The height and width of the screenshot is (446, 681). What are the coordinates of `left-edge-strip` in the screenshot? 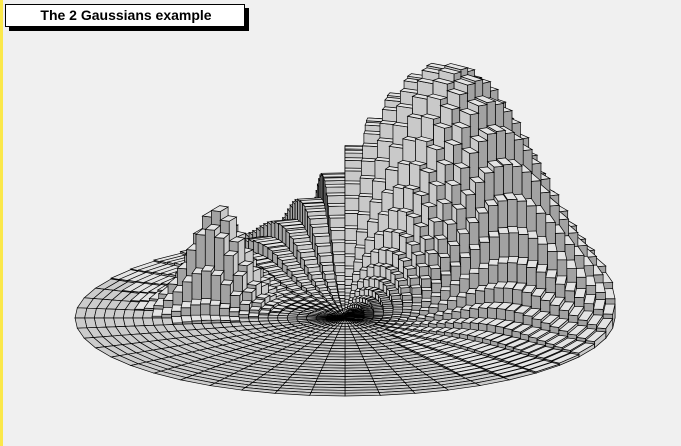 It's located at (1, 223).